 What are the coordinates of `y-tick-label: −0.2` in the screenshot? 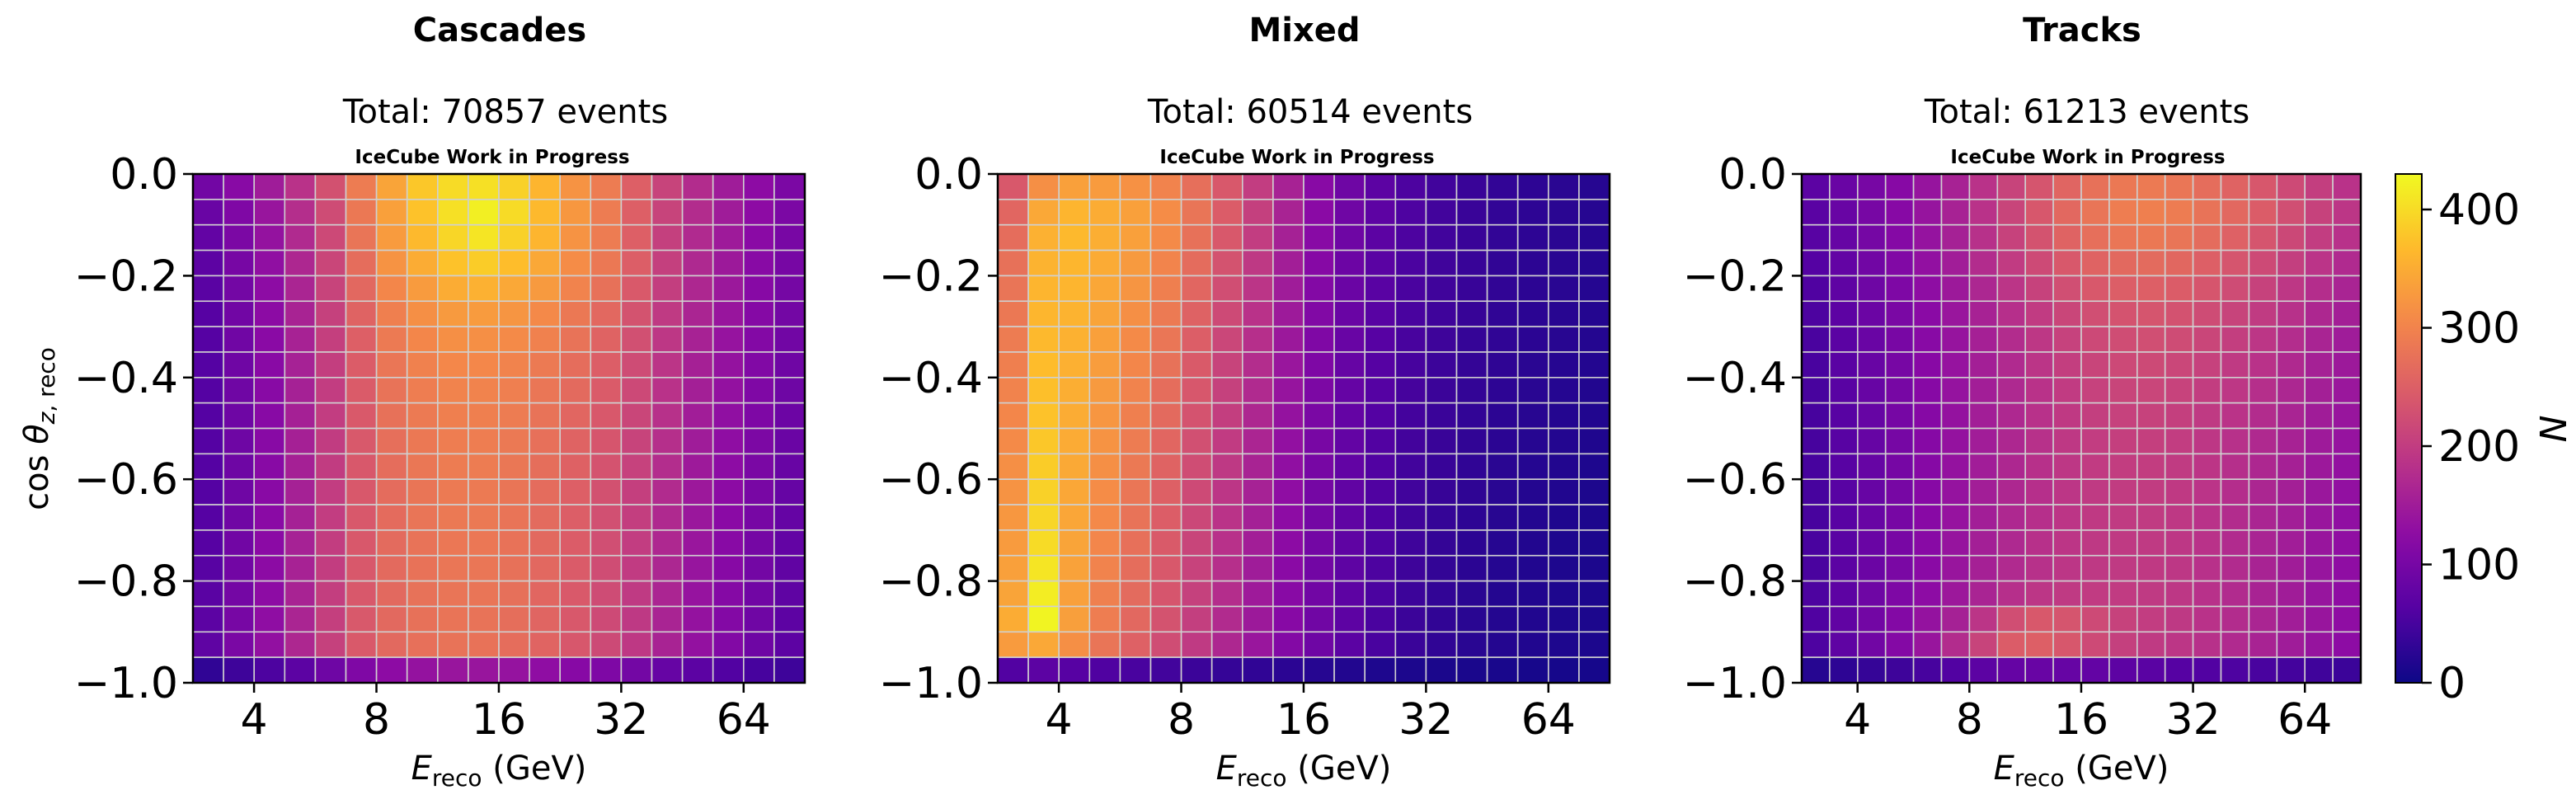 It's located at (931, 277).